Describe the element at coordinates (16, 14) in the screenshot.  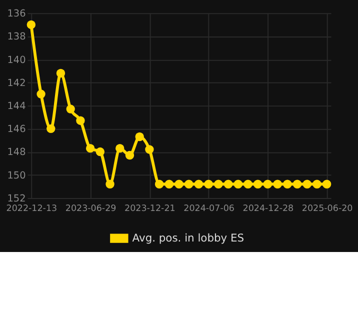
I see `y-tick-label: 136` at that location.